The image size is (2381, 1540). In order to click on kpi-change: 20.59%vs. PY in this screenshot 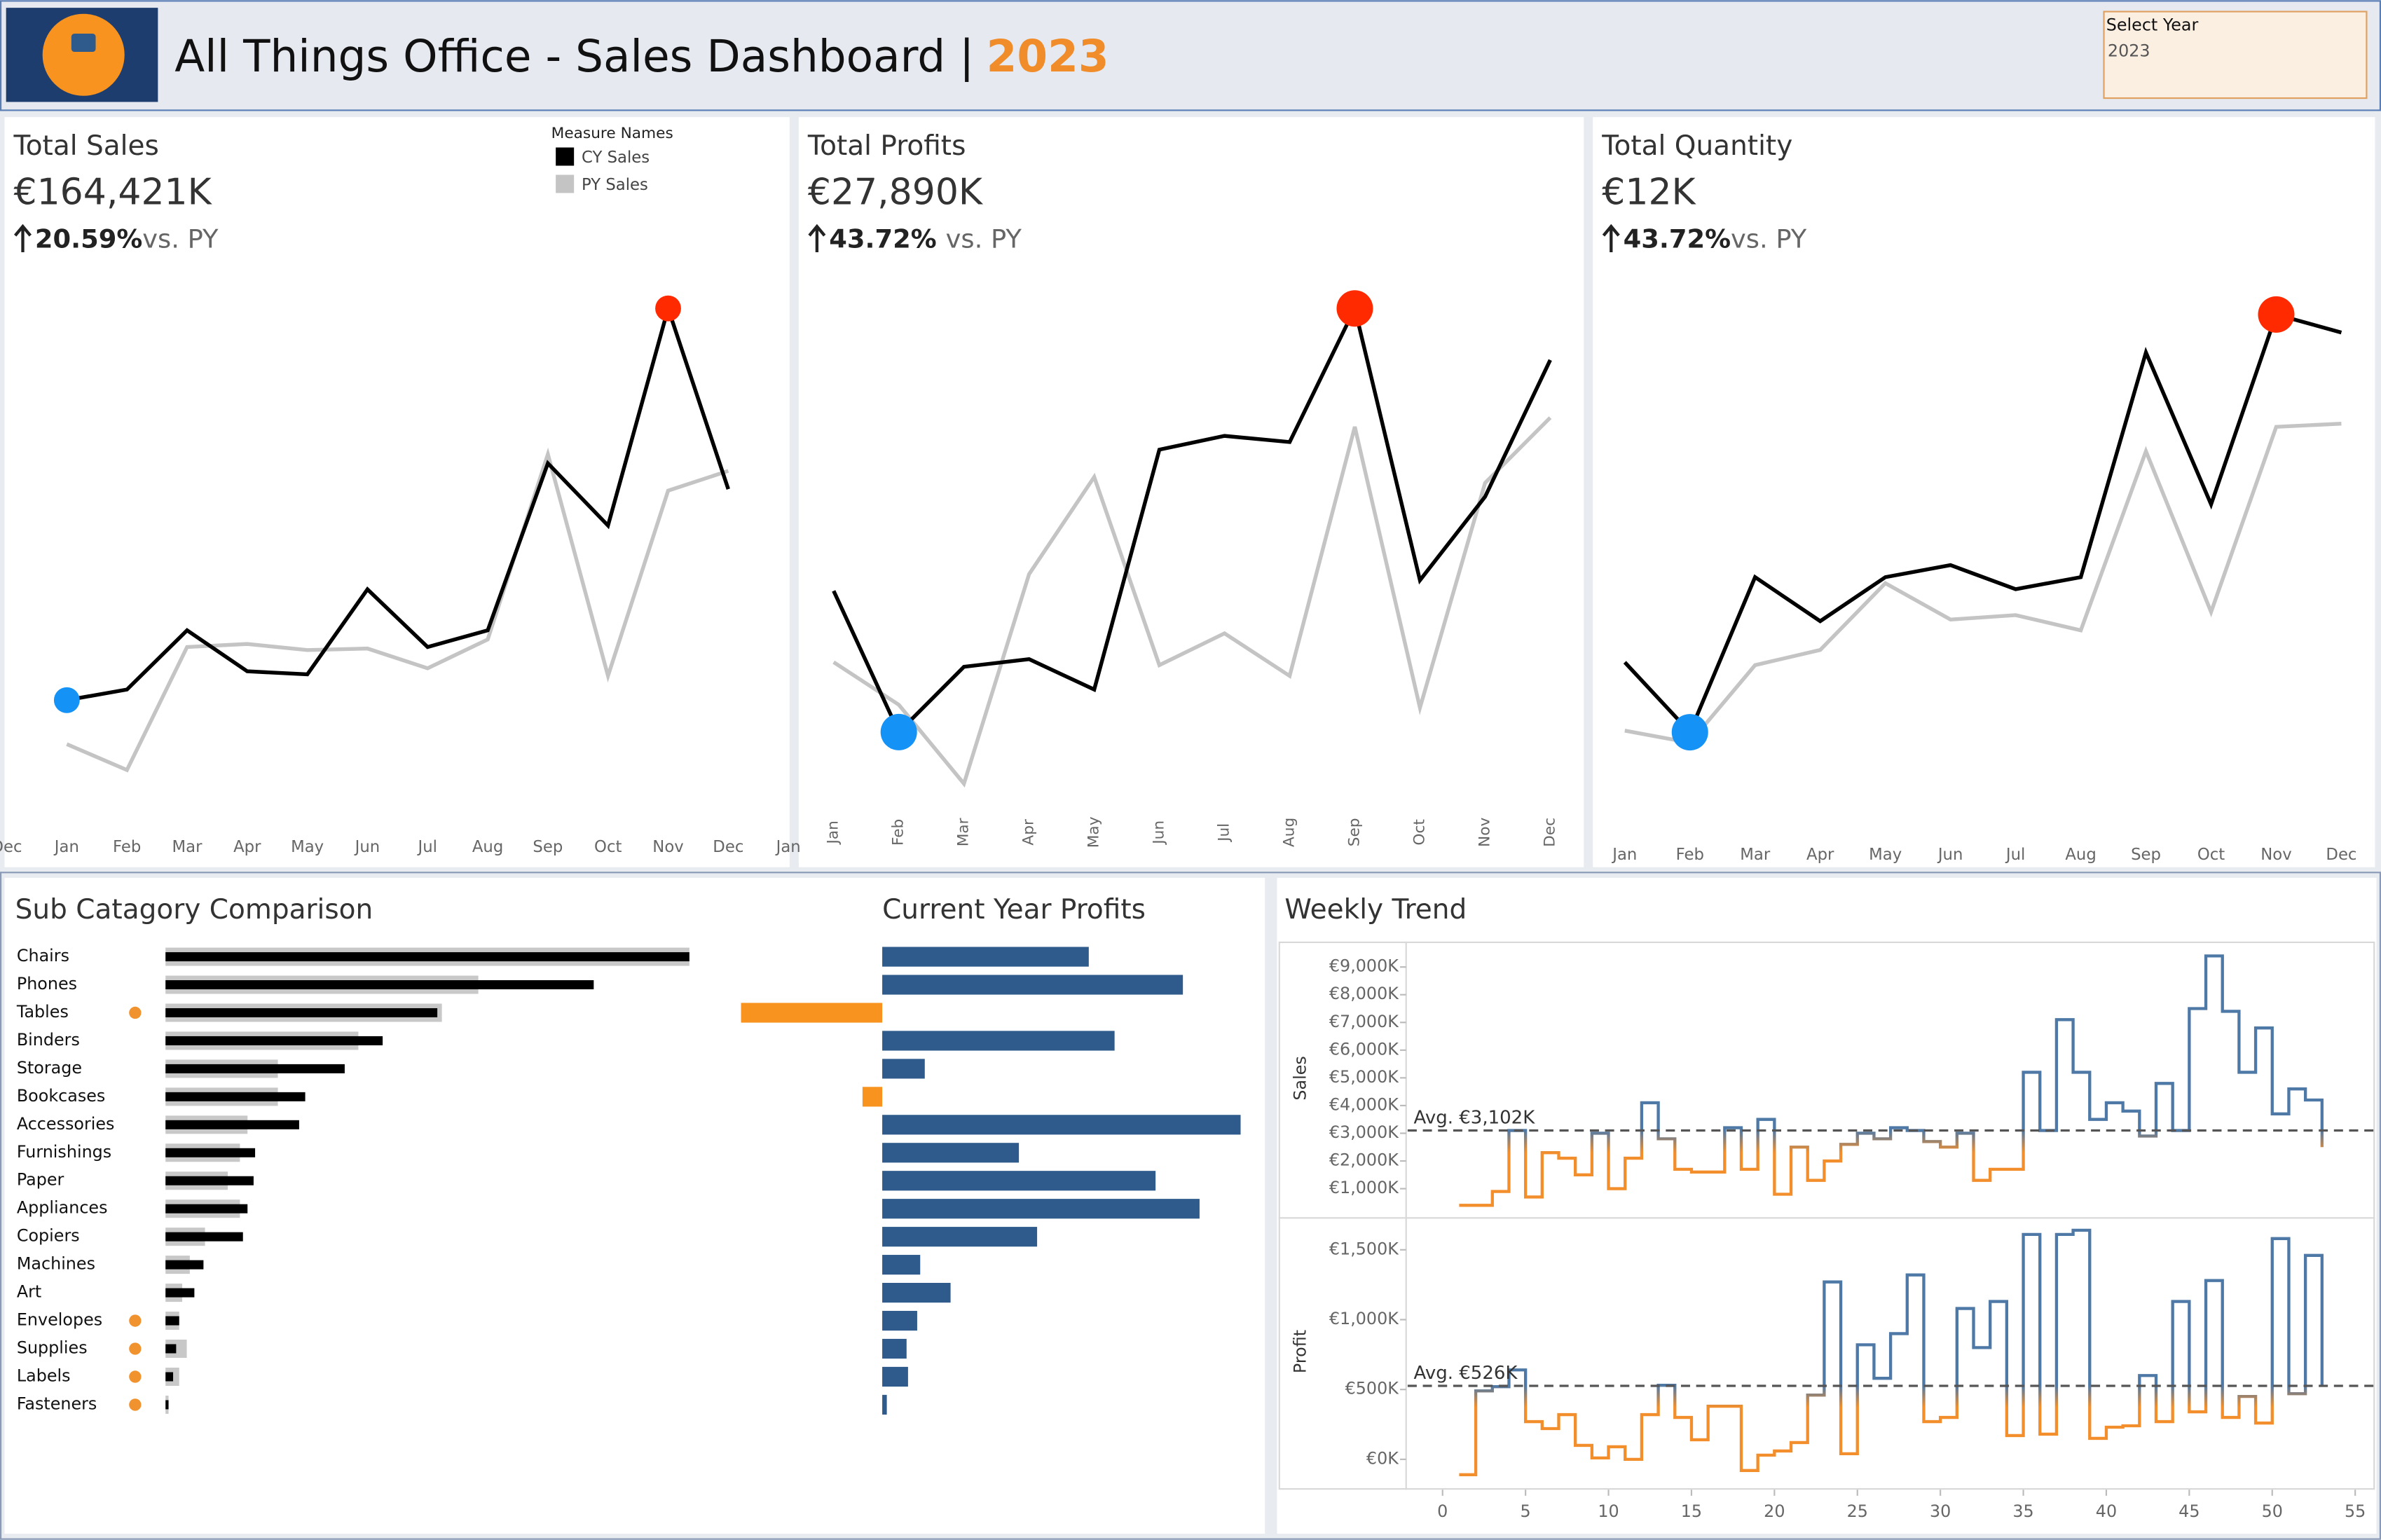, I will do `click(127, 239)`.